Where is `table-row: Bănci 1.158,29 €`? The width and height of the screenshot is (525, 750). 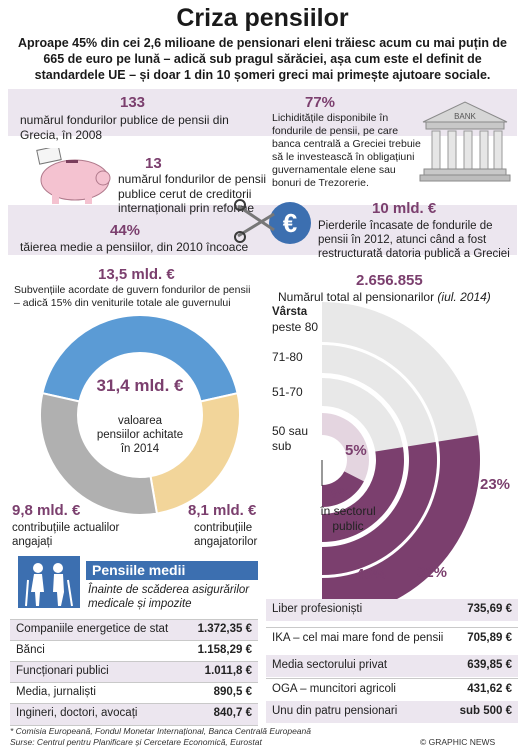 table-row: Bănci 1.158,29 € is located at coordinates (134, 651).